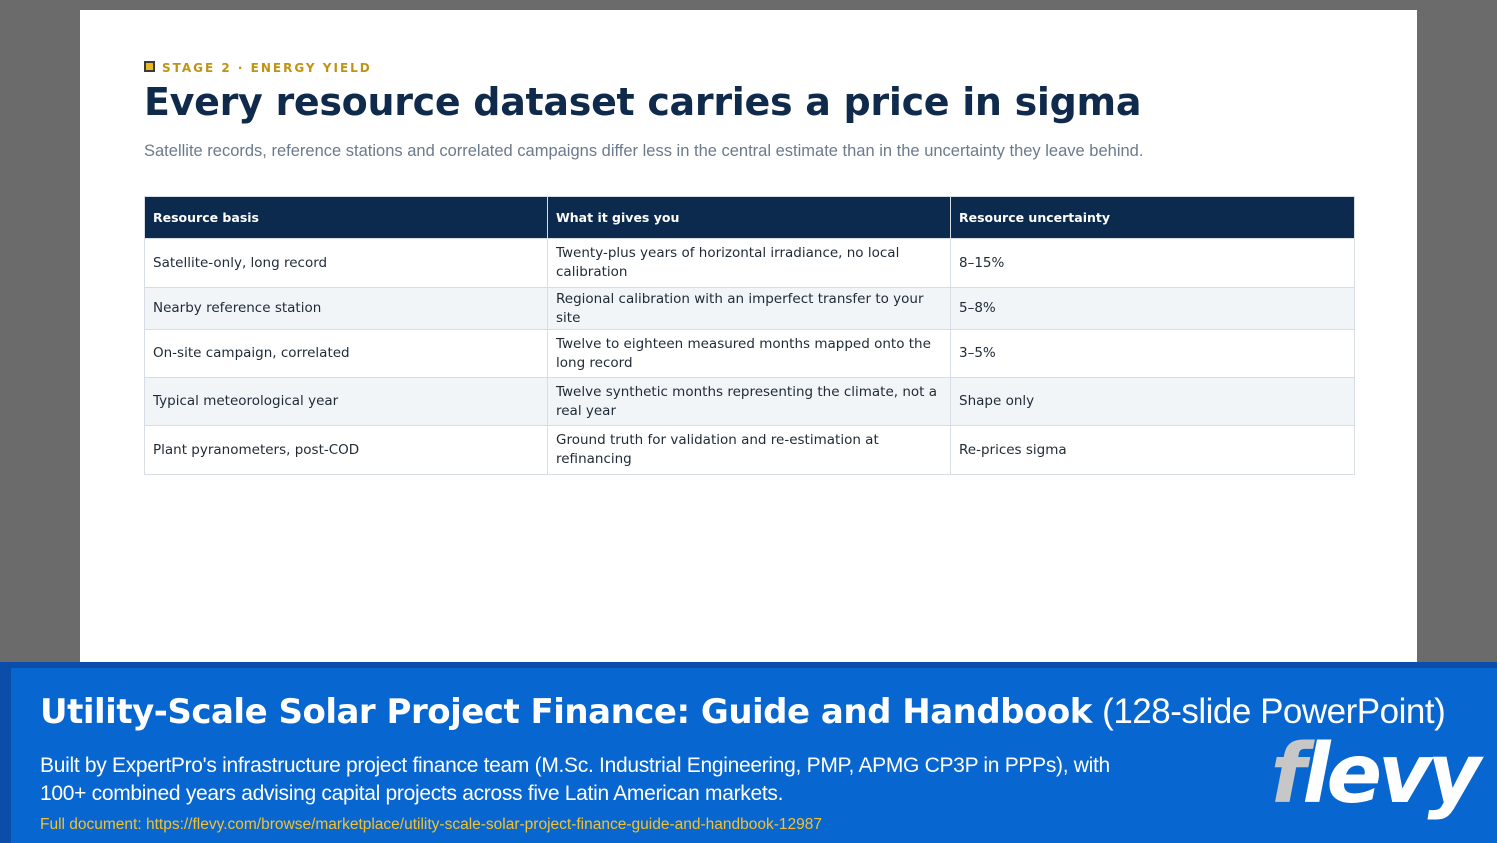  What do you see at coordinates (346, 308) in the screenshot?
I see `table-cell: Nearby reference station` at bounding box center [346, 308].